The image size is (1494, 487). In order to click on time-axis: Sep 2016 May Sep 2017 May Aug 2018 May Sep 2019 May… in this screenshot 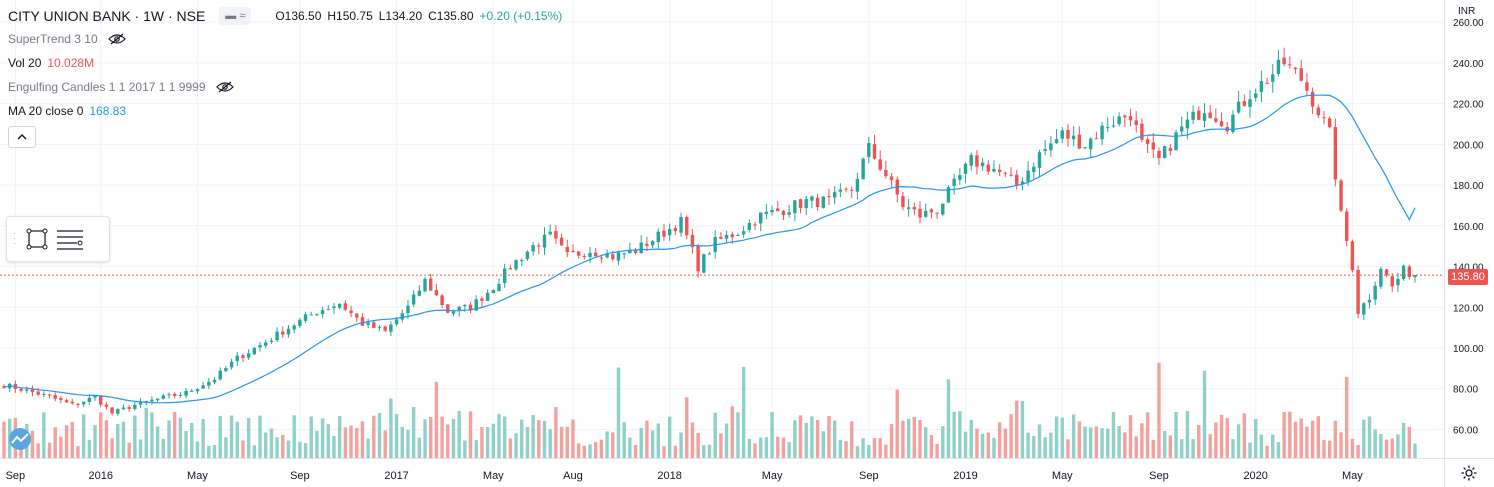, I will do `click(685, 476)`.